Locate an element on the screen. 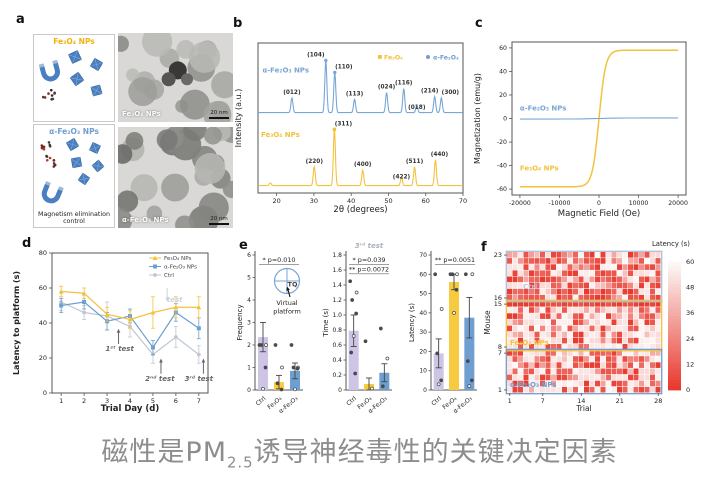 The image size is (719, 477). svg-text: 20000 is located at coordinates (678, 203).